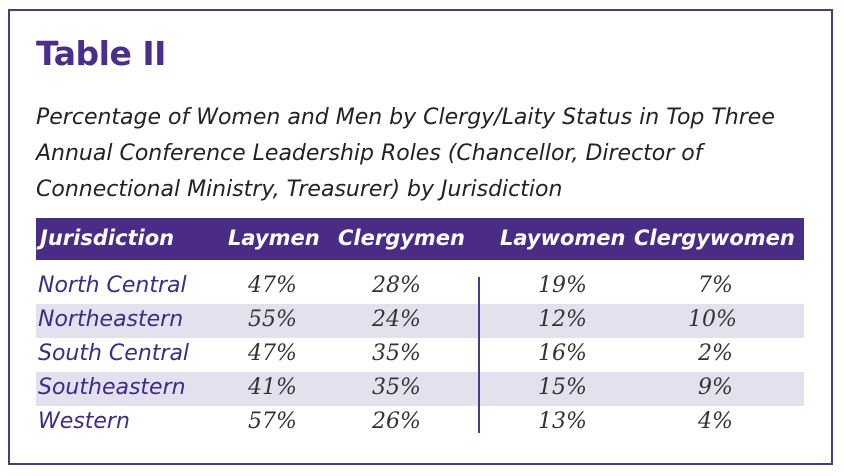 This screenshot has height=476, width=844. What do you see at coordinates (111, 319) in the screenshot?
I see `cell-jurisdiction: Northeastern` at bounding box center [111, 319].